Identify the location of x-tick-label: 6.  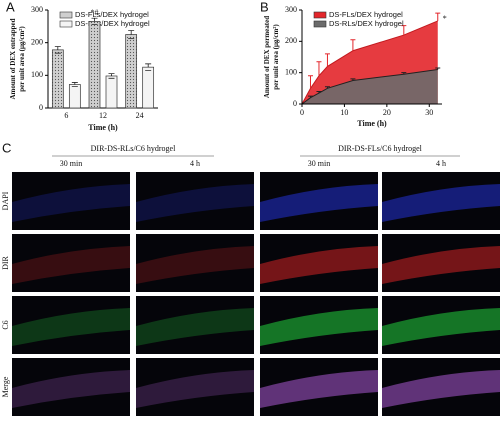
(66, 115).